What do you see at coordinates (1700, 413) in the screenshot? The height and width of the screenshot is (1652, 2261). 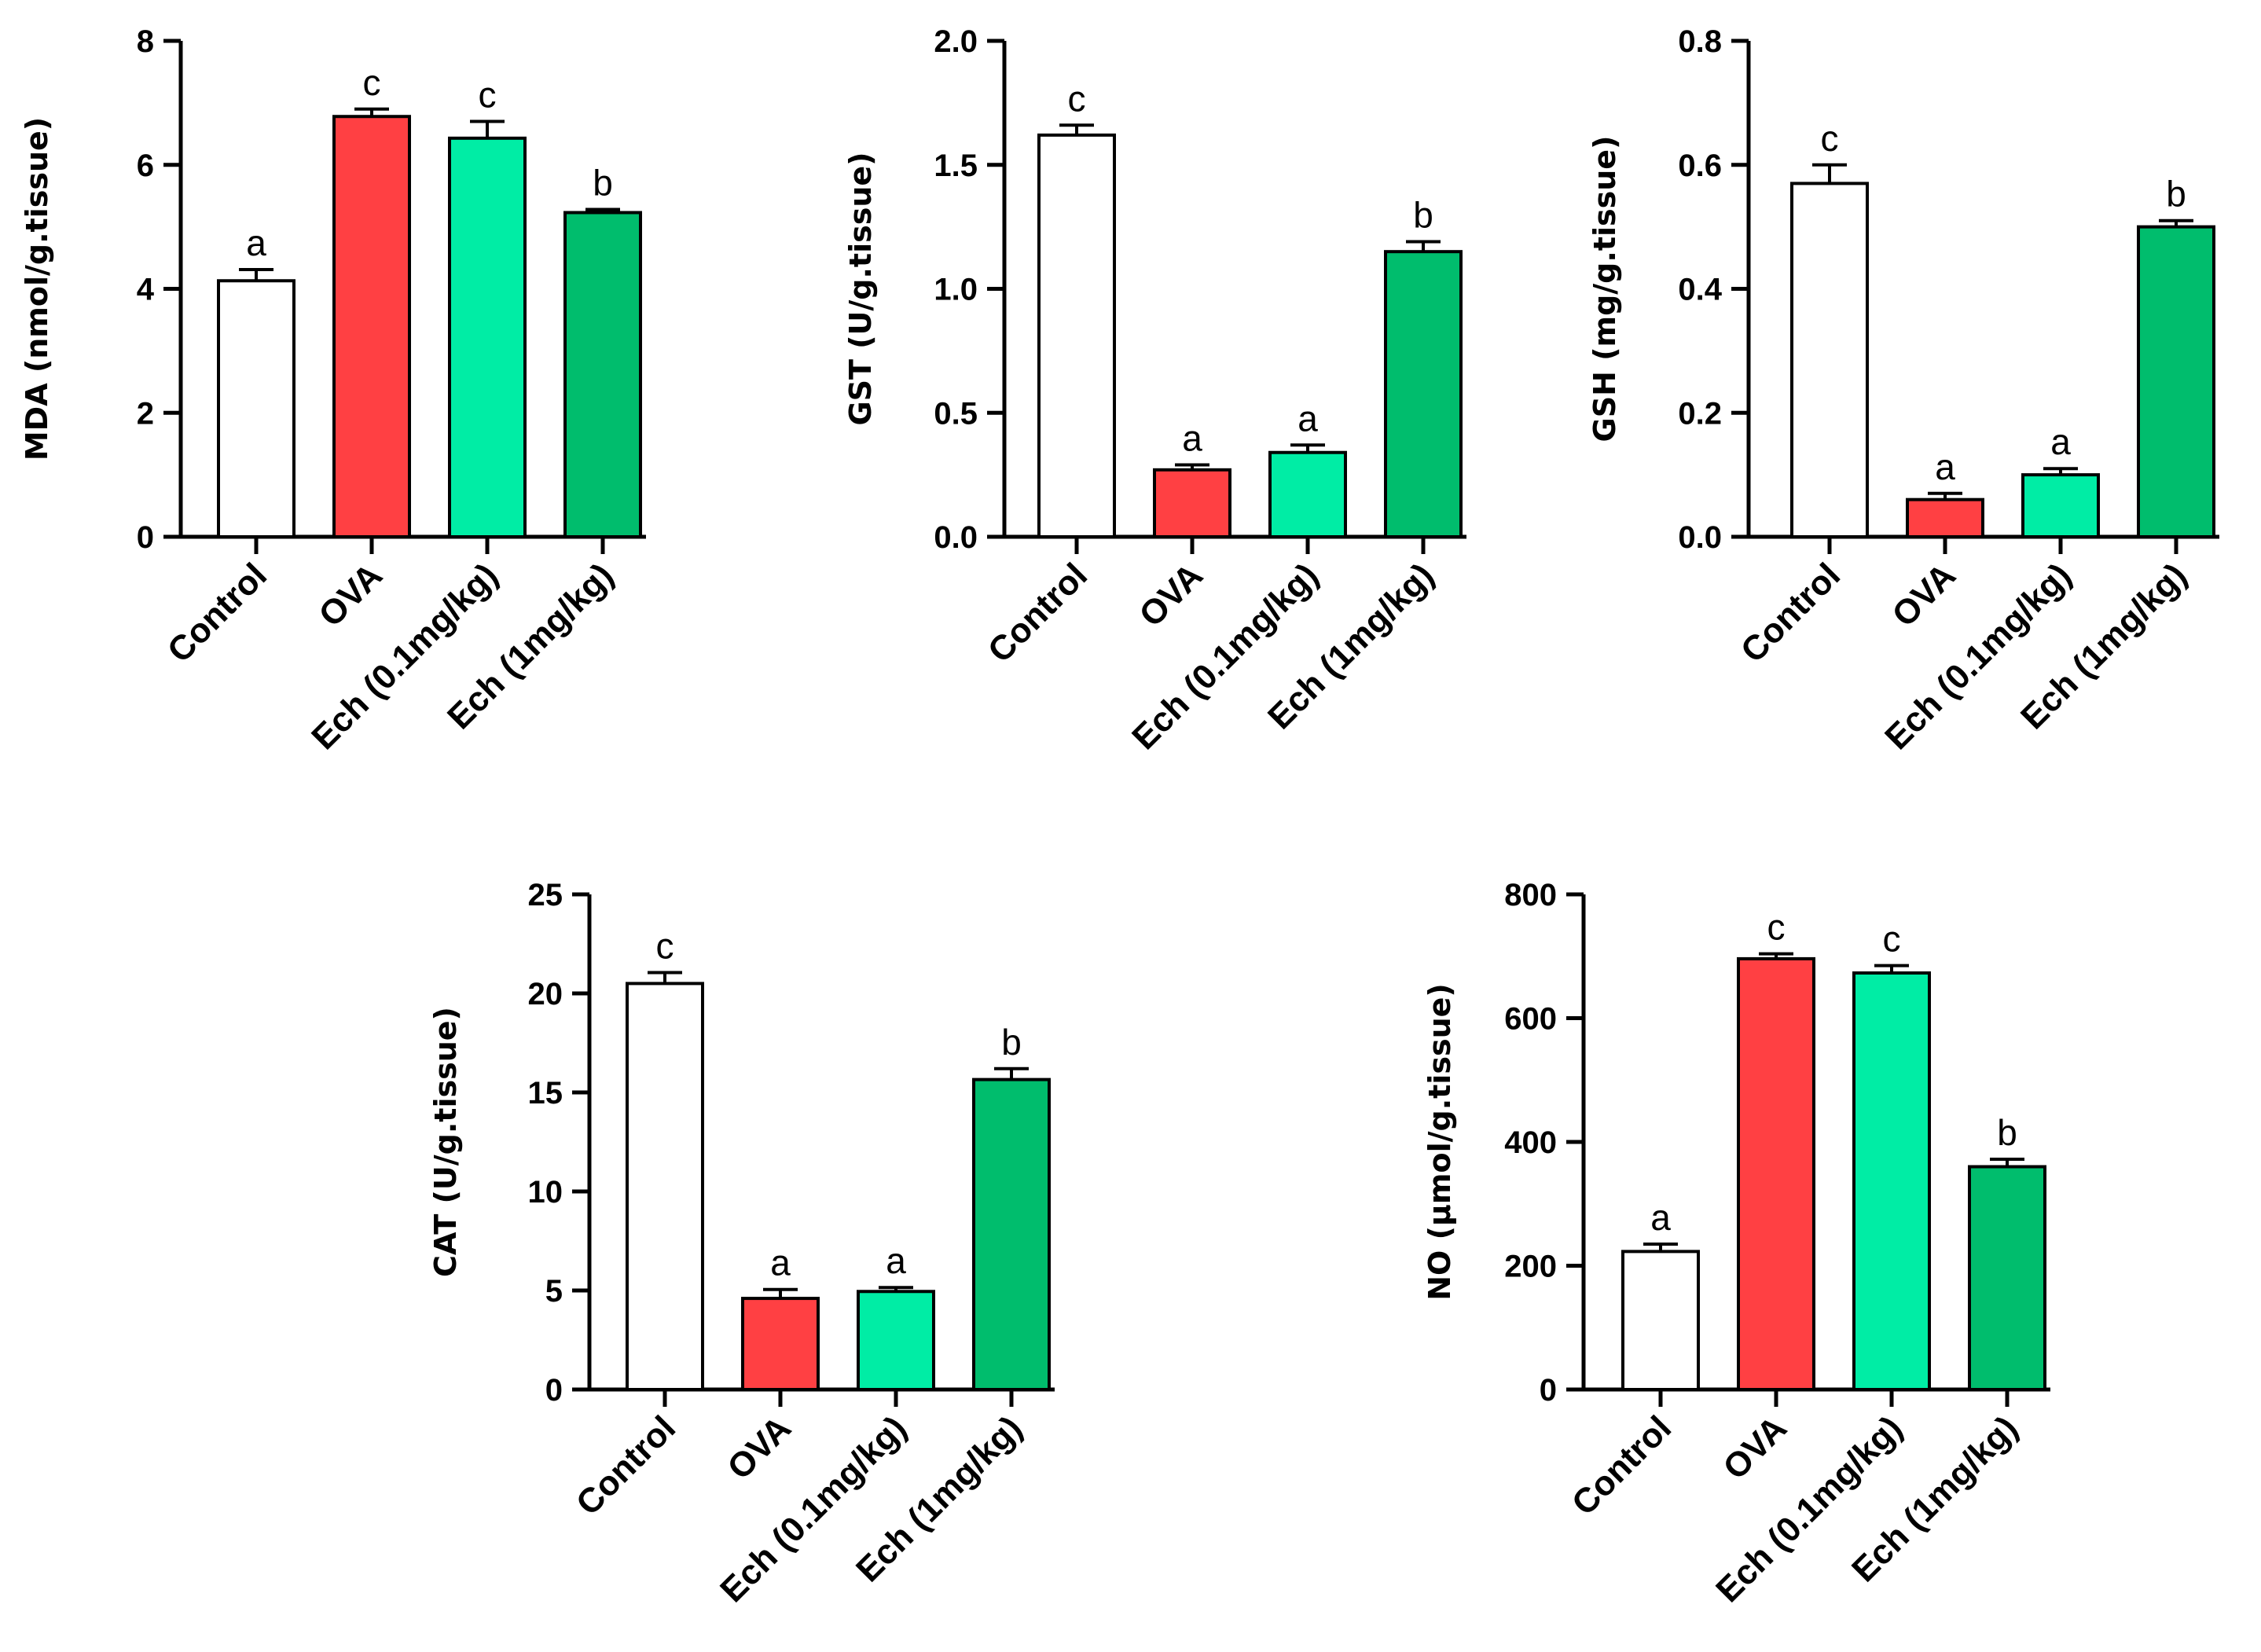 I see `y-tick-label: 0.2` at bounding box center [1700, 413].